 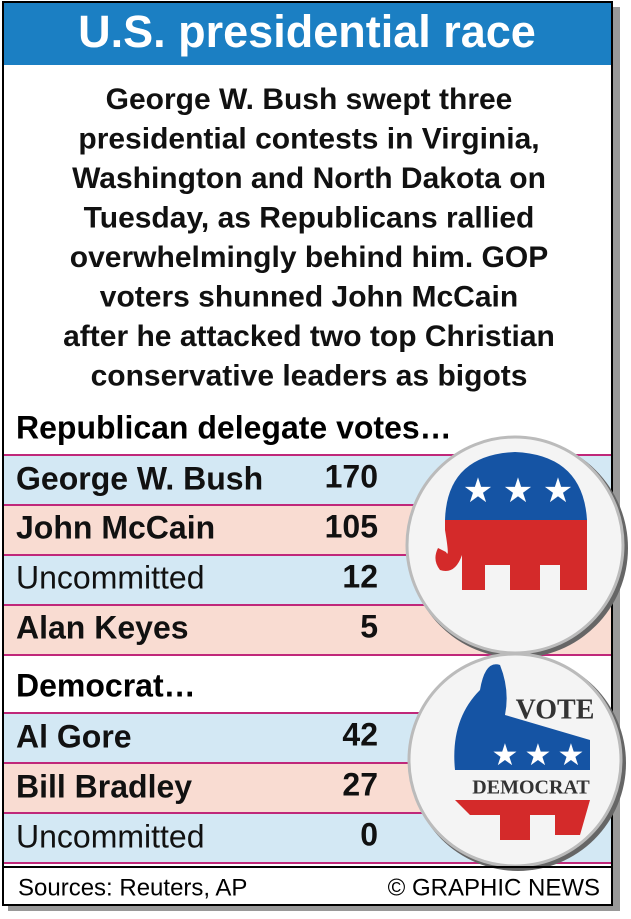 I want to click on republican-logo: ★ ★ ★, so click(x=516, y=546).